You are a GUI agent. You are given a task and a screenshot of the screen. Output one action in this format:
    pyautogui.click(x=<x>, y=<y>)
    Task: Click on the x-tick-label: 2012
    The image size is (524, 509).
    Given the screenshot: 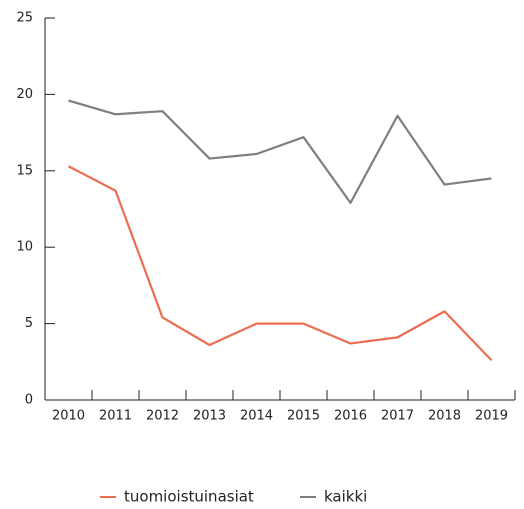 What is the action you would take?
    pyautogui.click(x=162, y=416)
    